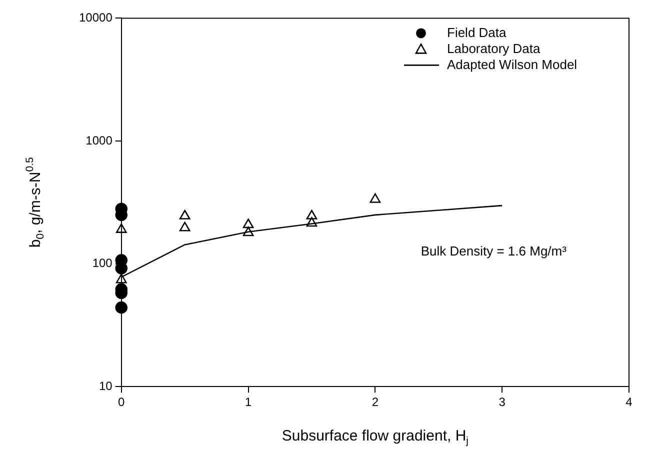  I want to click on y-tick-label: 10000, so click(95, 17).